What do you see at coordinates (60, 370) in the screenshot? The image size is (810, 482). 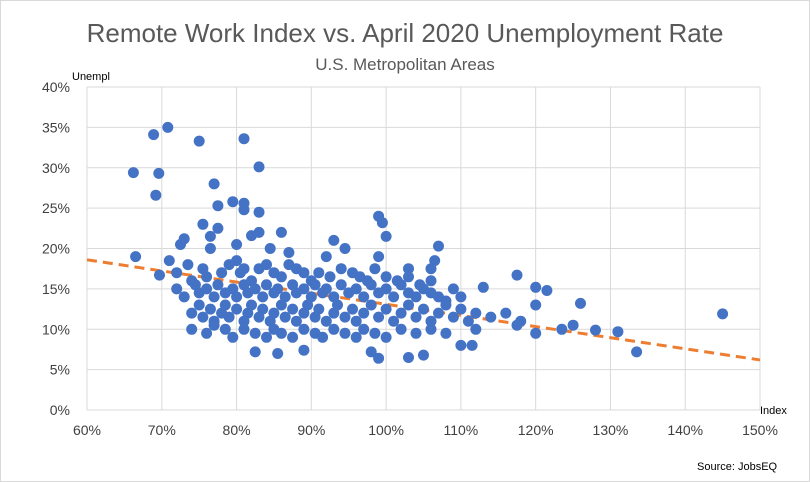 I see `y-tick-label: 5%` at bounding box center [60, 370].